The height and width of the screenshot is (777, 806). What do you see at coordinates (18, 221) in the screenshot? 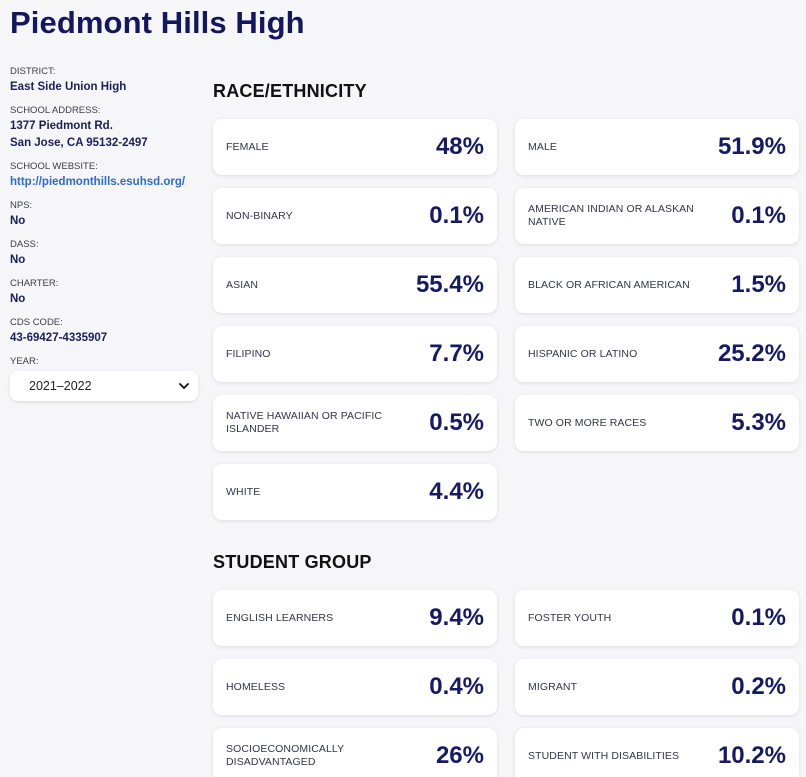
I see `nps-value: No` at bounding box center [18, 221].